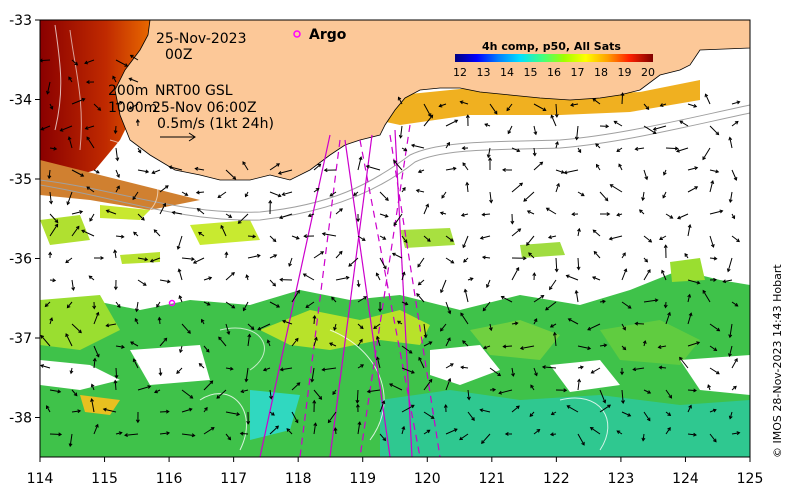 Image resolution: width=791 pixels, height=492 pixels. Describe the element at coordinates (215, 124) in the screenshot. I see `scale-label: 0.5m/s (1kt 24h)` at that location.